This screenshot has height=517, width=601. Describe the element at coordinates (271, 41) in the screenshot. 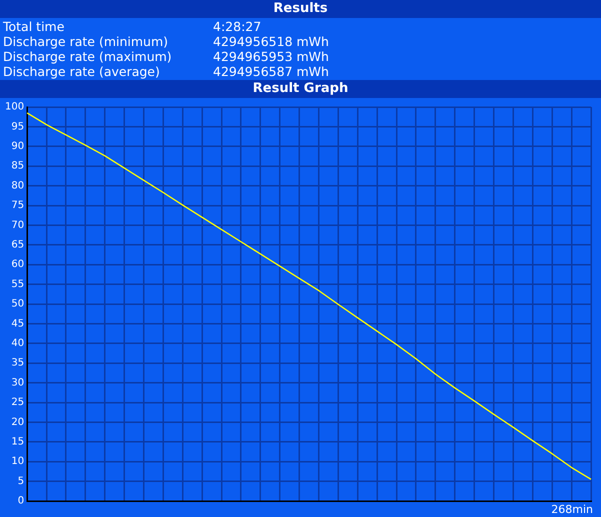

I see `text: 4294956518 mWh` at that location.